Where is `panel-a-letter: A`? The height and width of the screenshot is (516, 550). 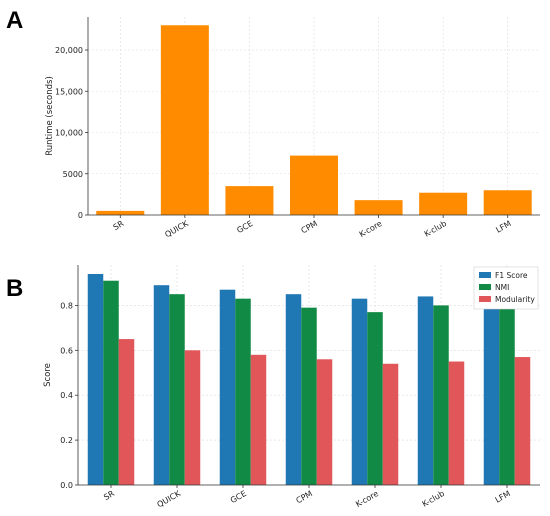
panel-a-letter: A is located at coordinates (14, 20).